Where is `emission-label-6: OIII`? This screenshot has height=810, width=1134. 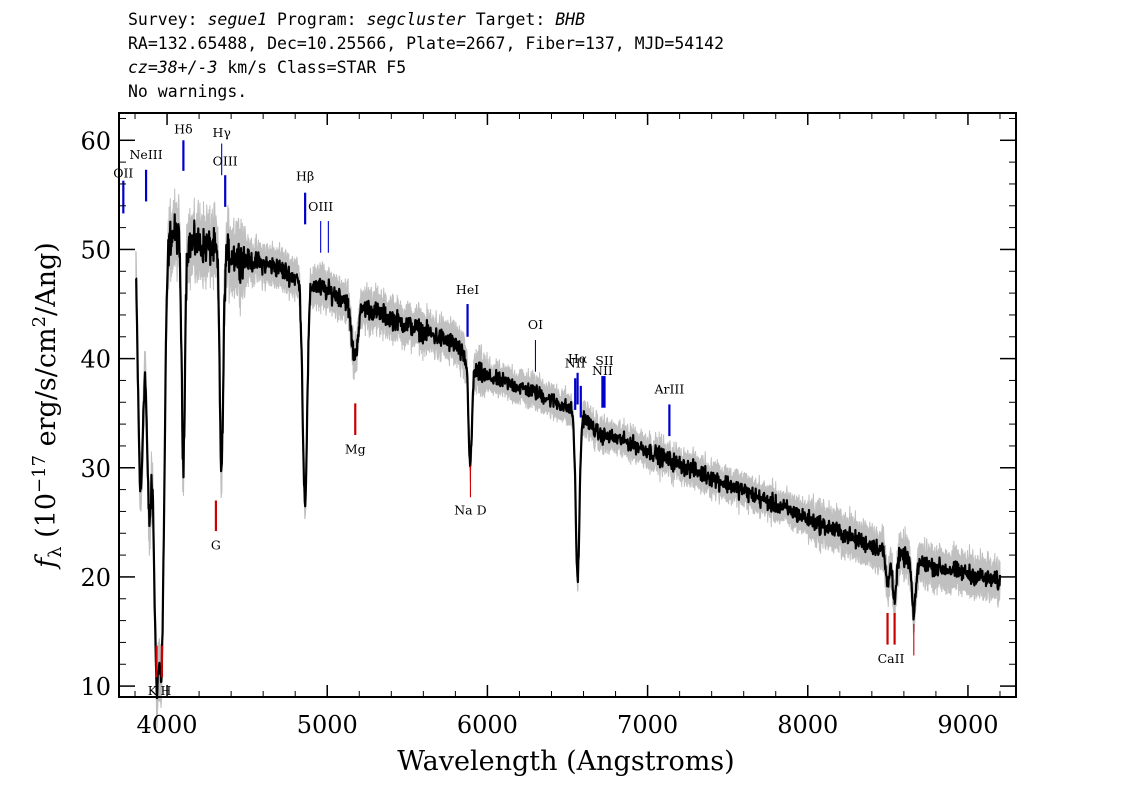 emission-label-6: OIII is located at coordinates (320, 206).